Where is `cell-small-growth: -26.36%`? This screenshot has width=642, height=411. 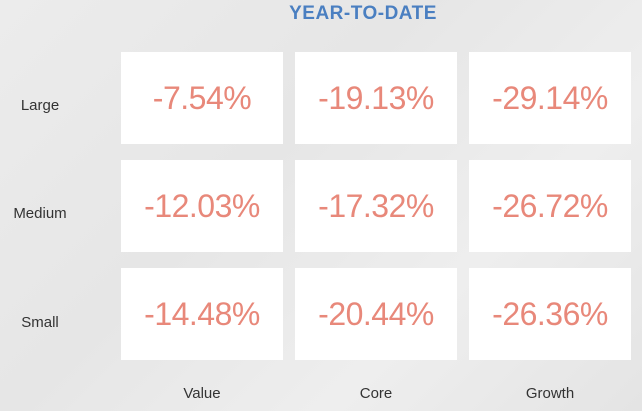
cell-small-growth: -26.36% is located at coordinates (550, 314).